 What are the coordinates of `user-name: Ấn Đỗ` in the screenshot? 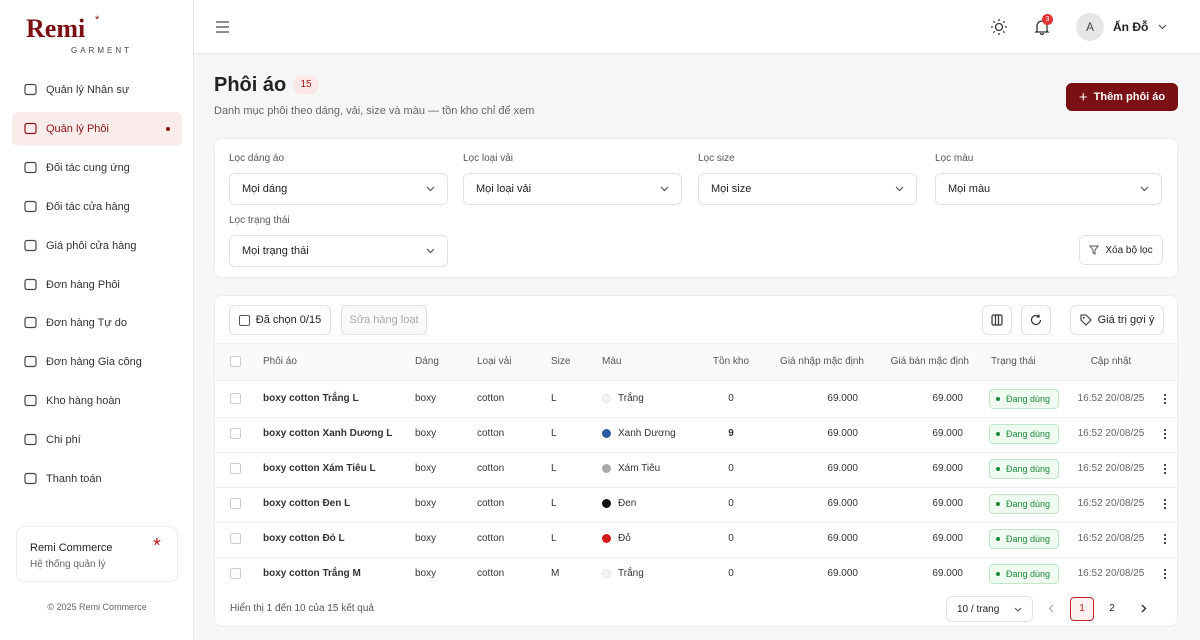 It's located at (1131, 27).